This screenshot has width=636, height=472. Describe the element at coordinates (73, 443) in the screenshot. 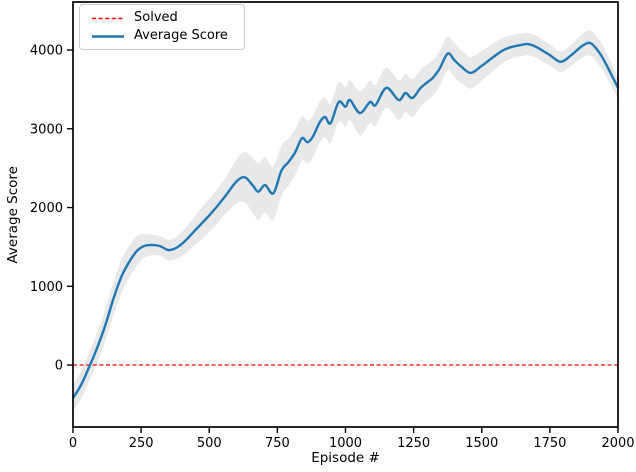

I see `x-tick-label: 0` at that location.